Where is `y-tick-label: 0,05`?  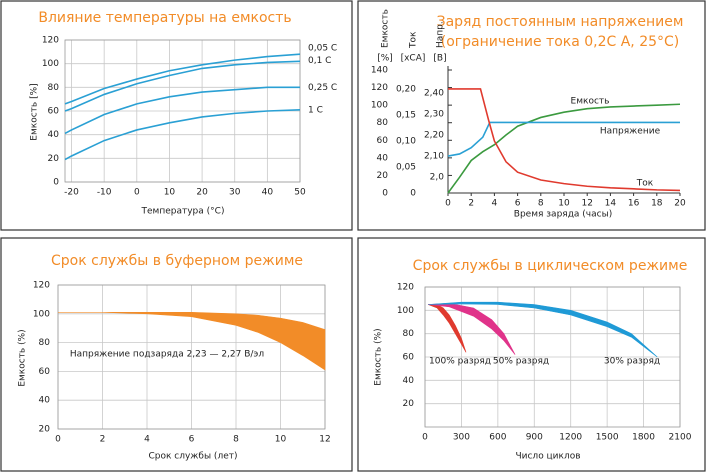 y-tick-label: 0,05 is located at coordinates (406, 167).